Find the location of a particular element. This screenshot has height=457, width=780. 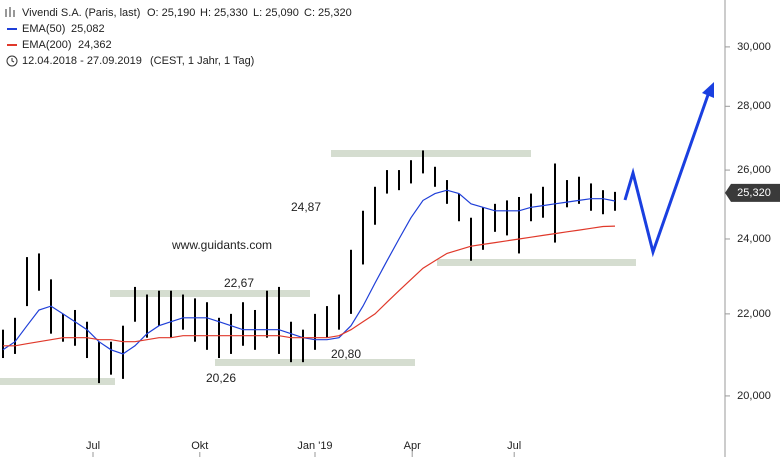

quote: O: 25,190 is located at coordinates (171, 13).